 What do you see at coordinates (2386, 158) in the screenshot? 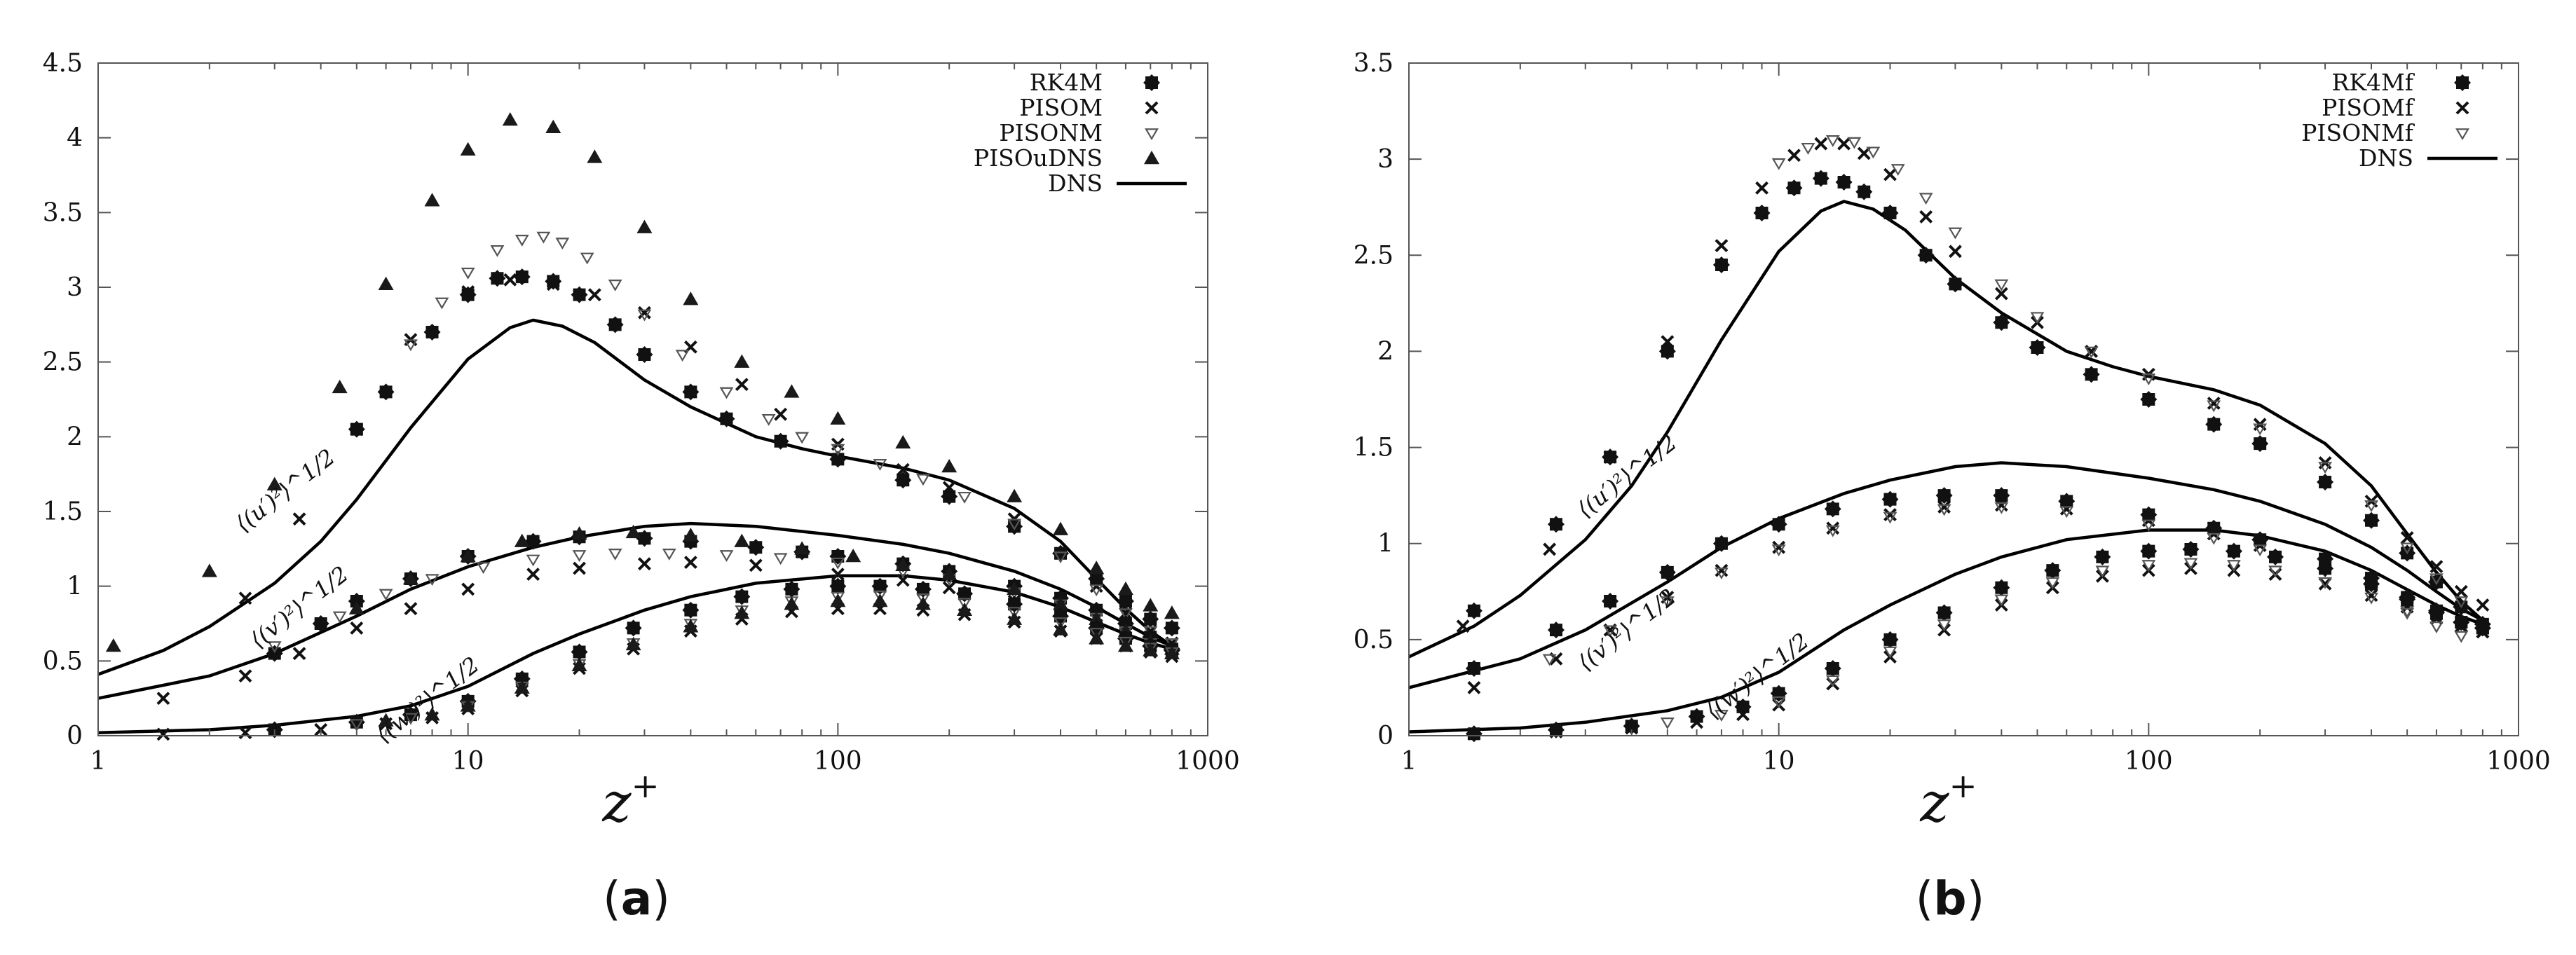
I see `panel-b-legend-item-dns-label: DNS` at bounding box center [2386, 158].